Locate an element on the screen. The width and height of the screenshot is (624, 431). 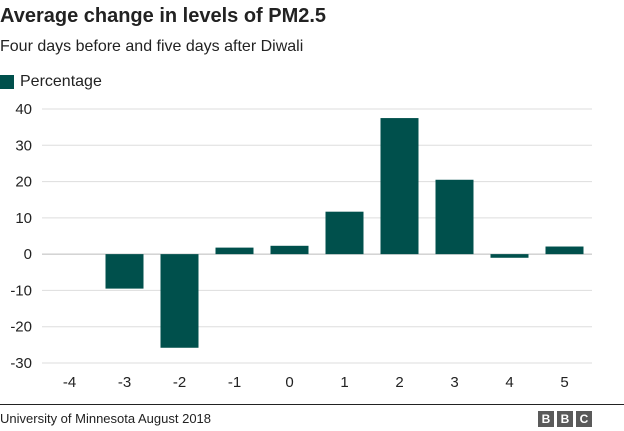
x-tick-label: 2 is located at coordinates (399, 382).